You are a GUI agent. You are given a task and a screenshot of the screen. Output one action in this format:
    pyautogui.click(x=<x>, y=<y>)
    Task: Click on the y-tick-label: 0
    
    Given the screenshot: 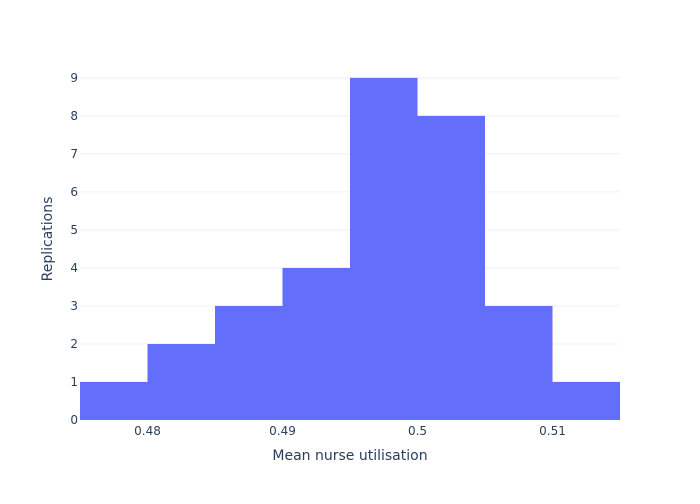 What is the action you would take?
    pyautogui.click(x=74, y=420)
    